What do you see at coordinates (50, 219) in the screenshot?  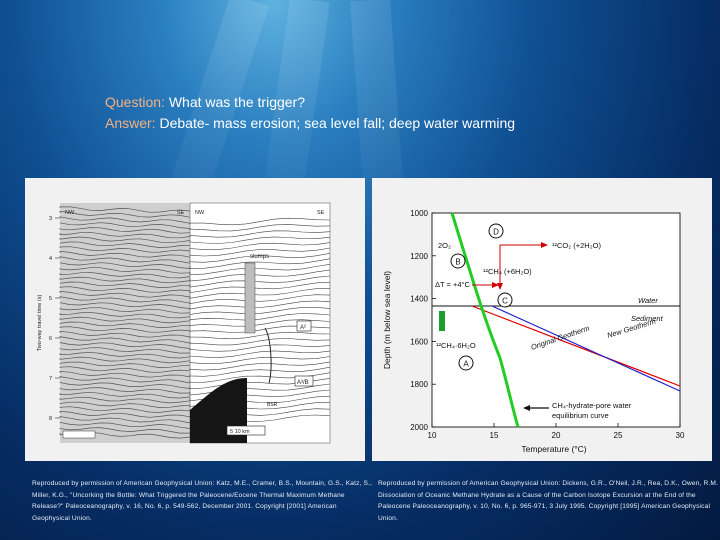 I see `y-tick-label: 3` at bounding box center [50, 219].